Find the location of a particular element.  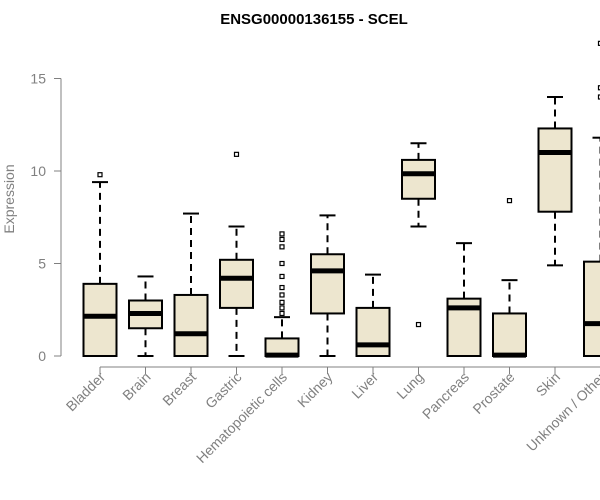

box-gastric is located at coordinates (236, 254).